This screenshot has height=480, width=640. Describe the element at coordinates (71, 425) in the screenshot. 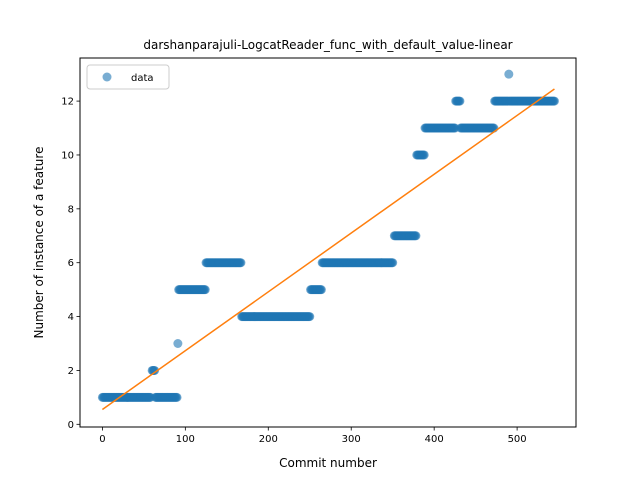

I see `y-tick-label: 0` at that location.